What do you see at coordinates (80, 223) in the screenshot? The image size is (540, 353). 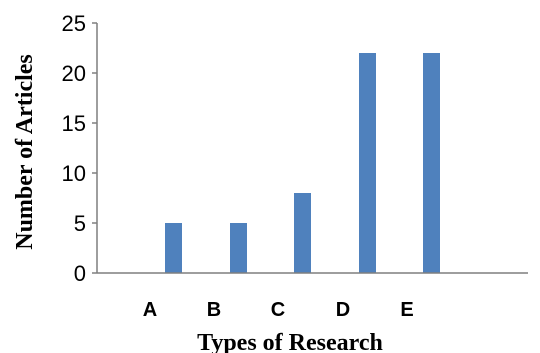 I see `y-tick-label: 5` at bounding box center [80, 223].